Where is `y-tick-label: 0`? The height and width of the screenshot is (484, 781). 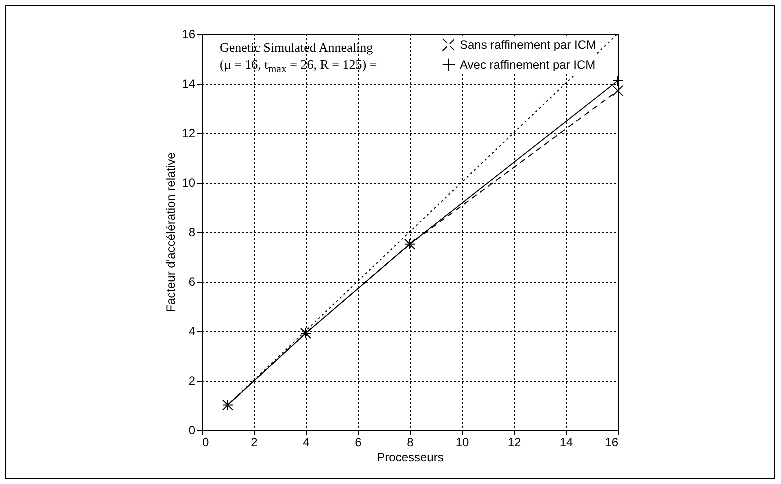 y-tick-label: 0 is located at coordinates (192, 431).